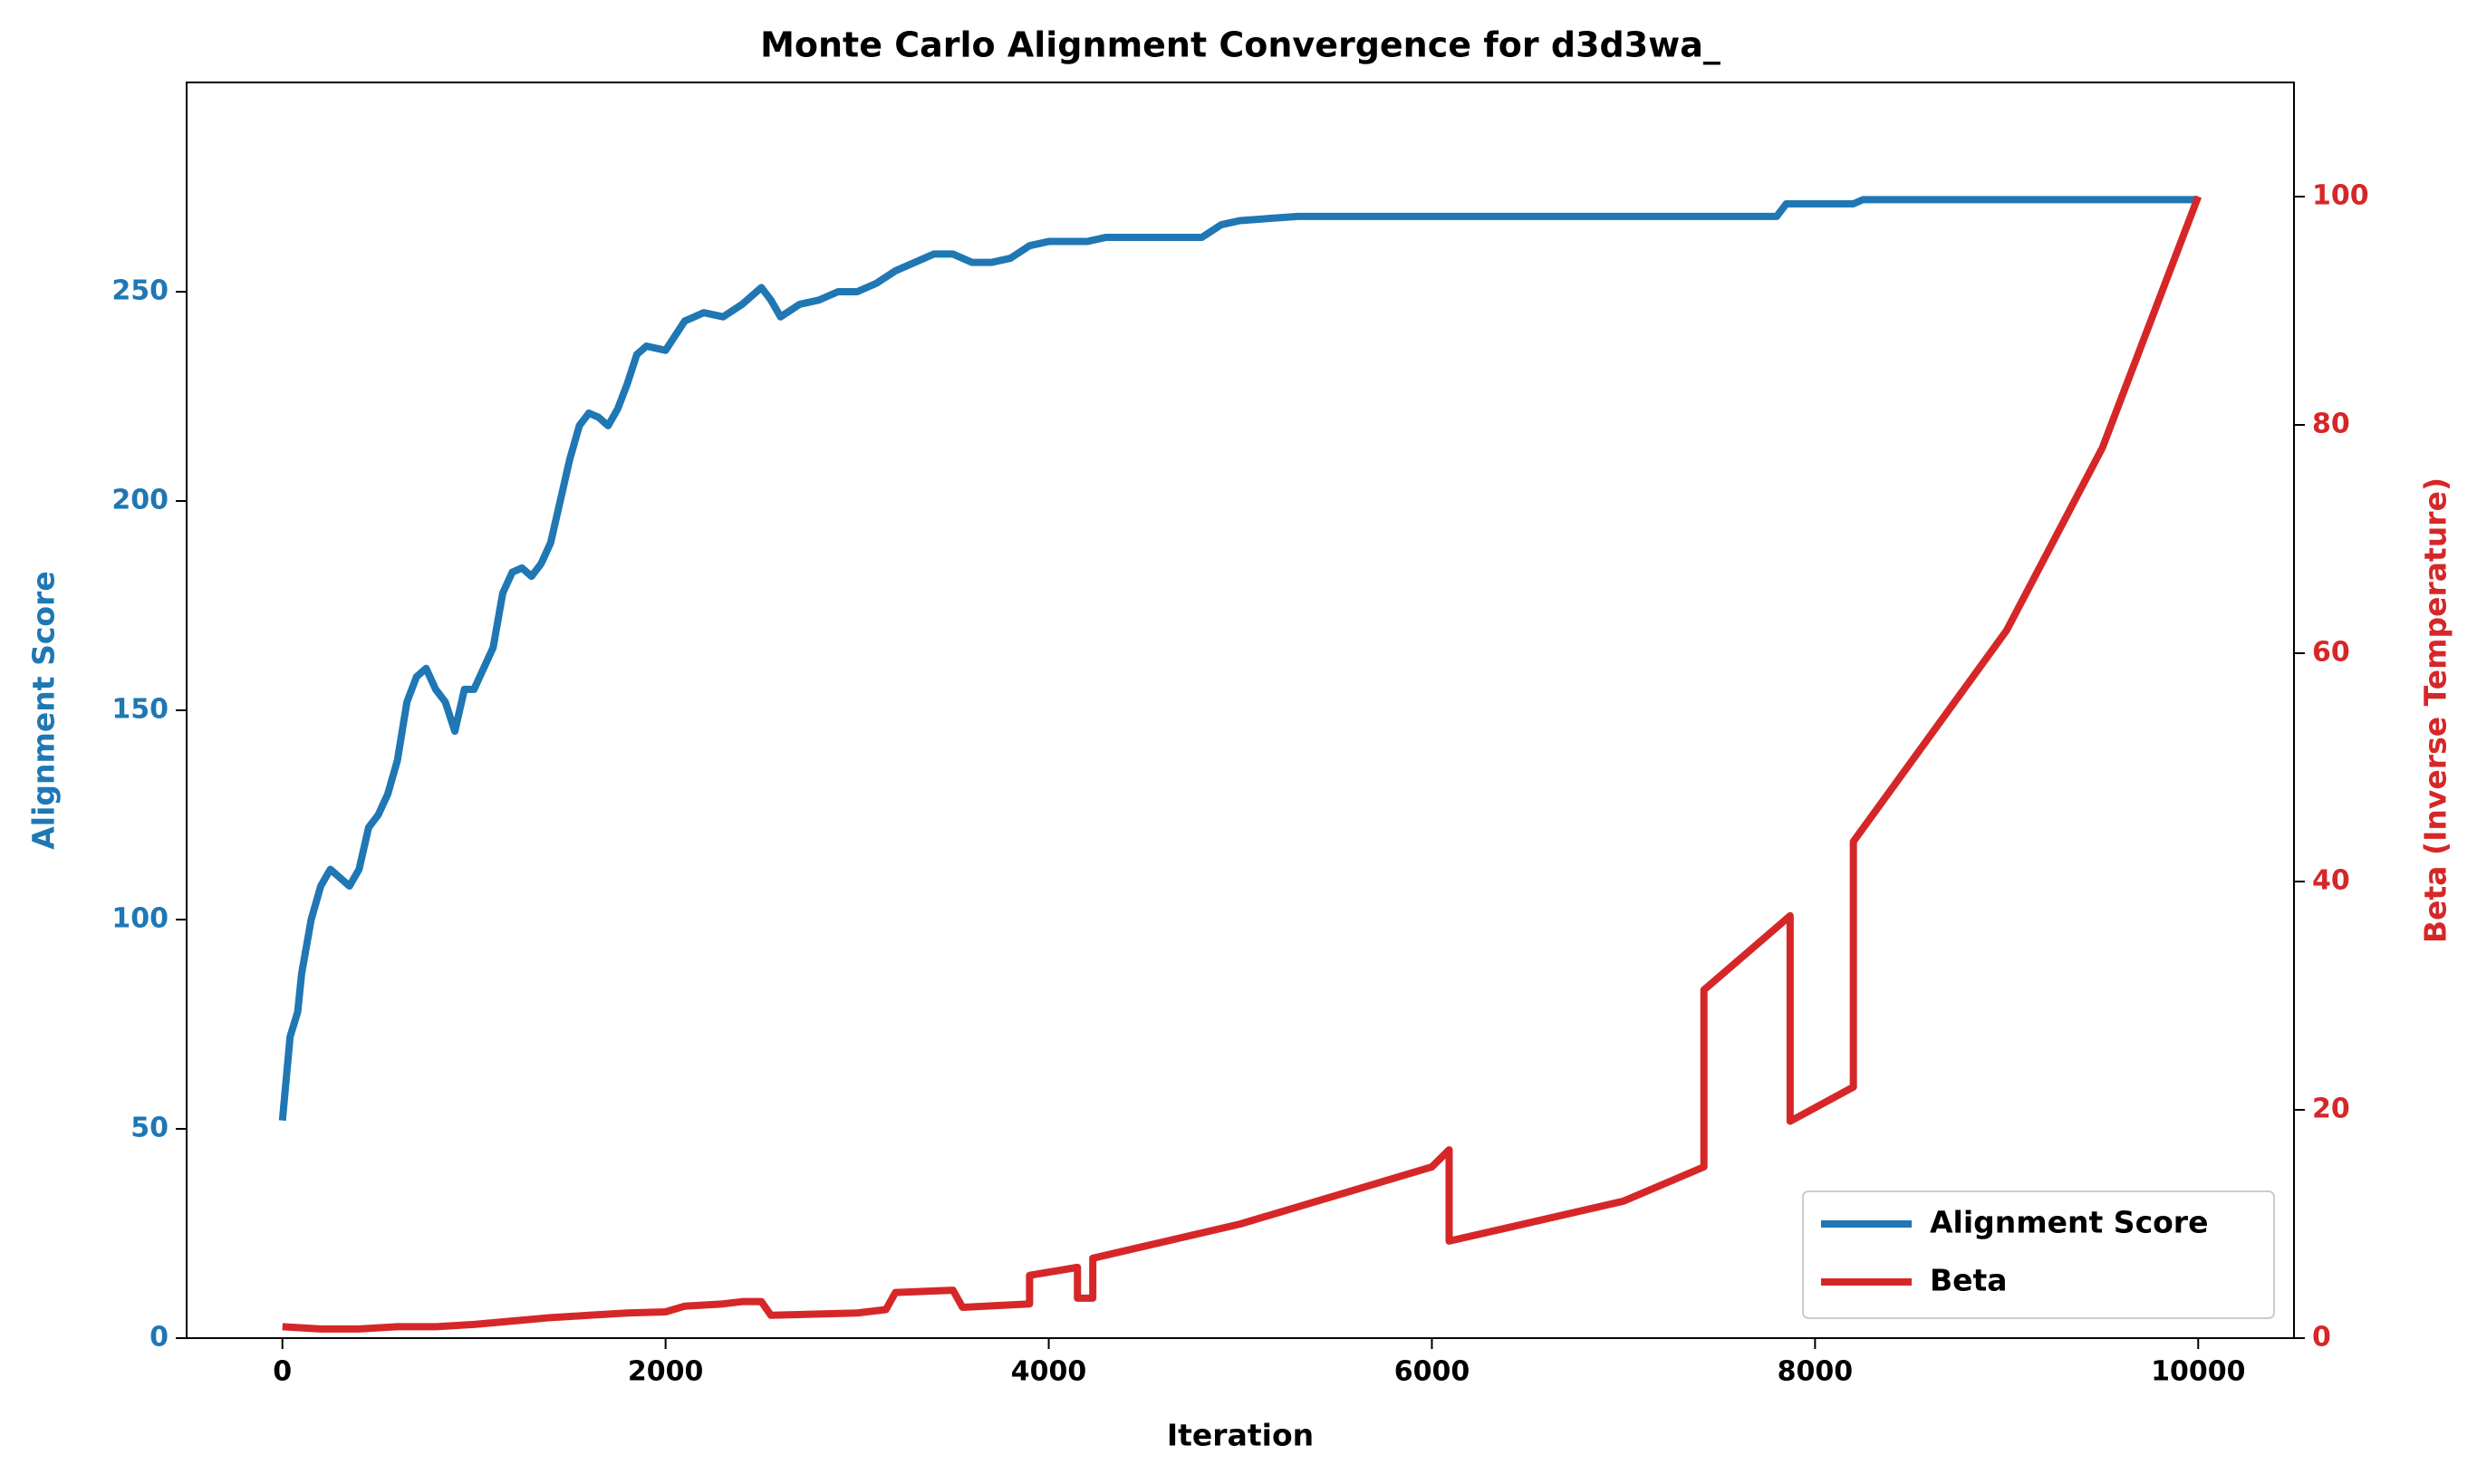 The width and height of the screenshot is (2477, 1484). Describe the element at coordinates (2321, 1338) in the screenshot. I see `y2-tick-label: 0` at that location.